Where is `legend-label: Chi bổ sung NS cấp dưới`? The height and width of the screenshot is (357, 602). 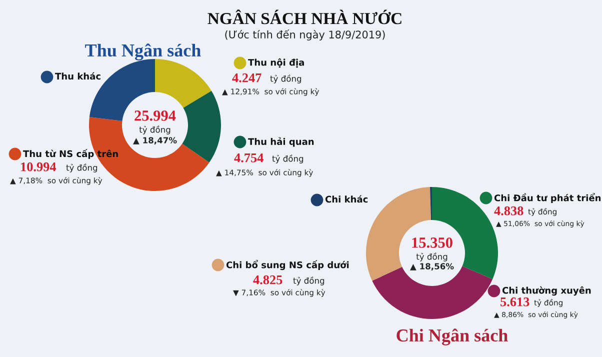 legend-label: Chi bổ sung NS cấp dưới is located at coordinates (287, 265).